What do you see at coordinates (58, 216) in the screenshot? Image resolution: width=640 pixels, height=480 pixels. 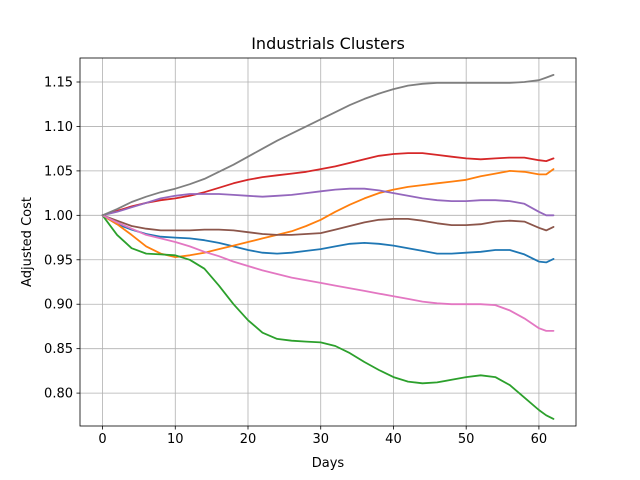 I see `y-tick-label: 1.00` at bounding box center [58, 216].